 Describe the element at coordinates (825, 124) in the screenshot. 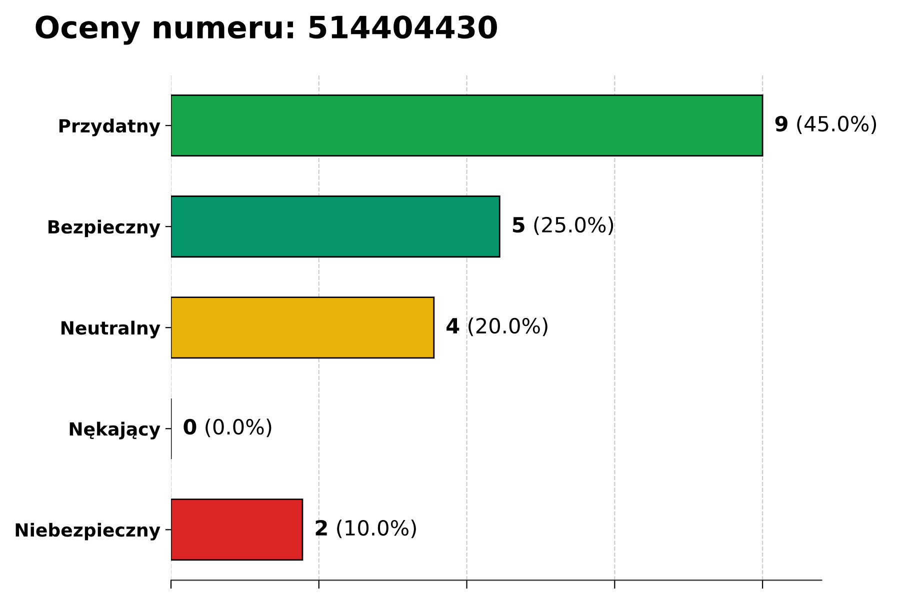

I see `data-label: 9 (45.0%)` at that location.